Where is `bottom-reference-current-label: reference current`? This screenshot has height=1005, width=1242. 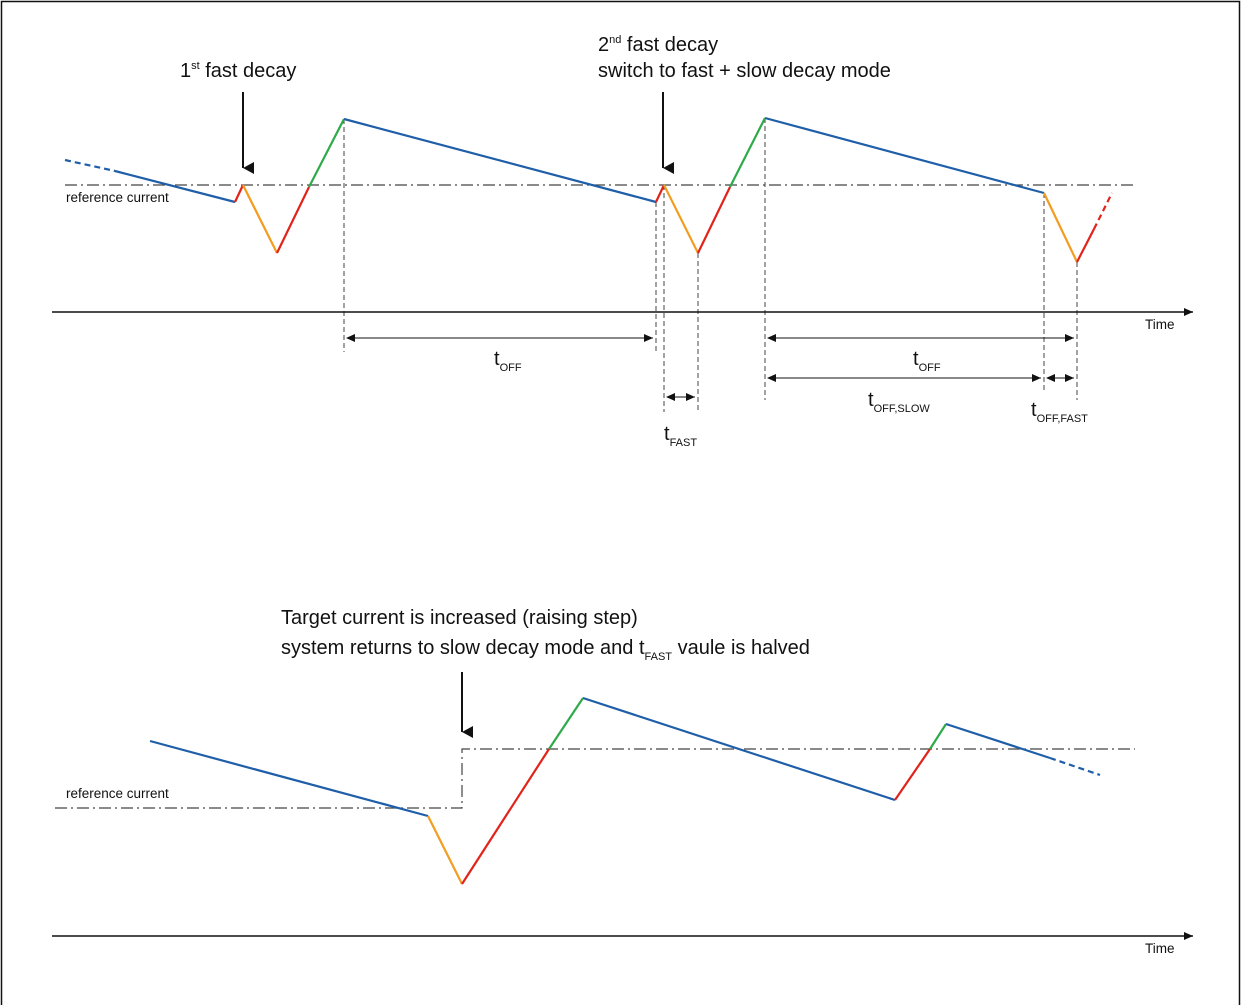 bottom-reference-current-label: reference current is located at coordinates (117, 793).